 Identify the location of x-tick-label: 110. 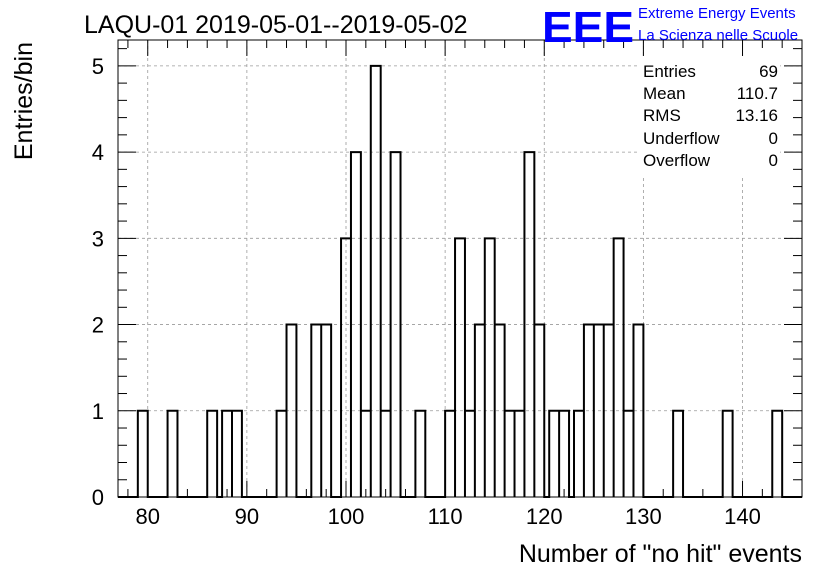
(445, 516).